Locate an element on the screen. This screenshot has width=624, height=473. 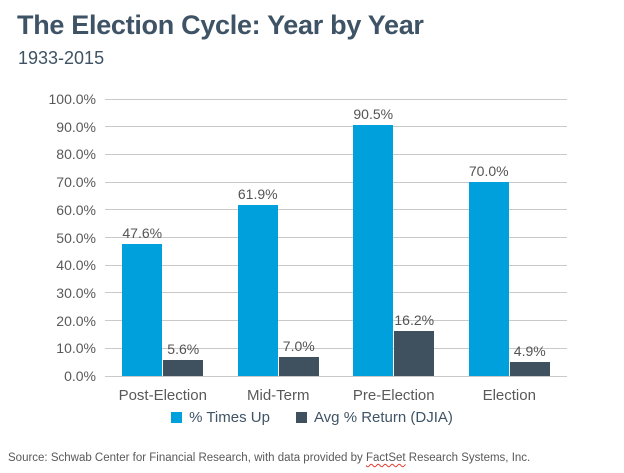
legend: % Times Up Avg % Return (DJIA) is located at coordinates (312, 417).